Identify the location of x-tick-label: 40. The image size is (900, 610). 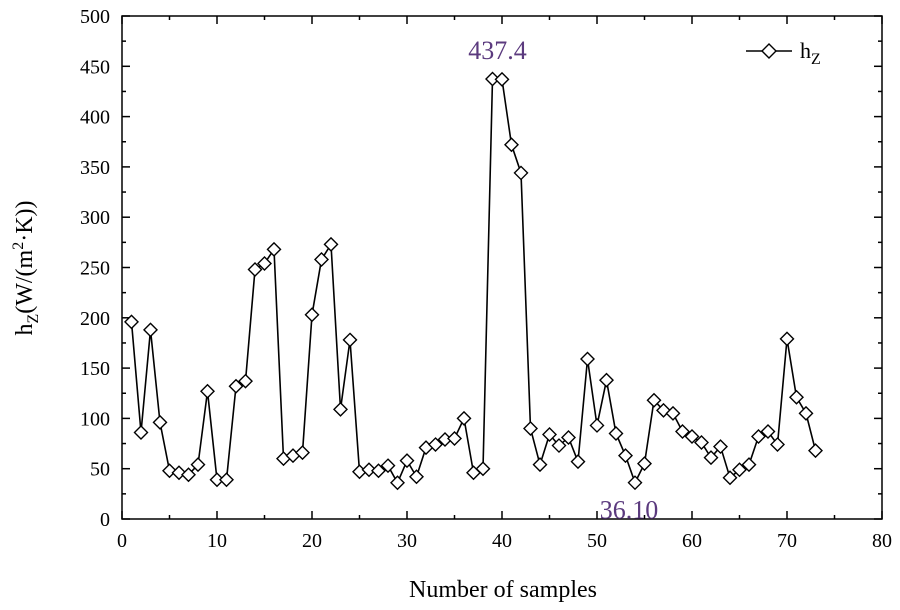
(502, 541).